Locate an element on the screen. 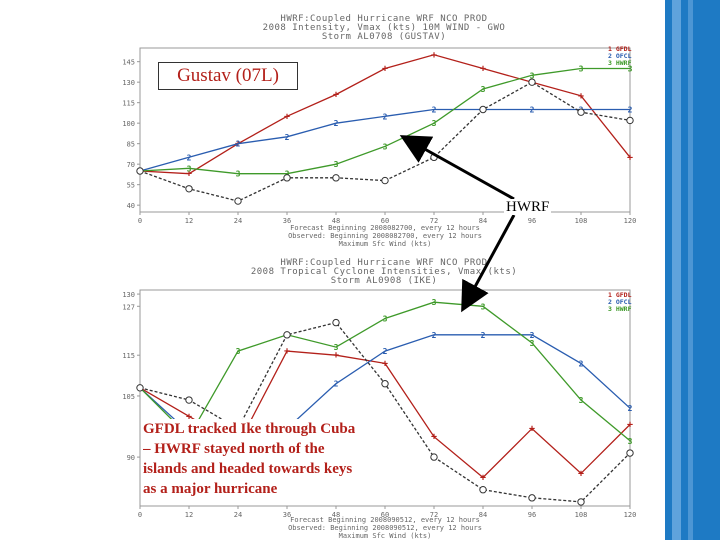 The width and height of the screenshot is (720, 540). y-tick-label: 115 is located at coordinates (128, 104).